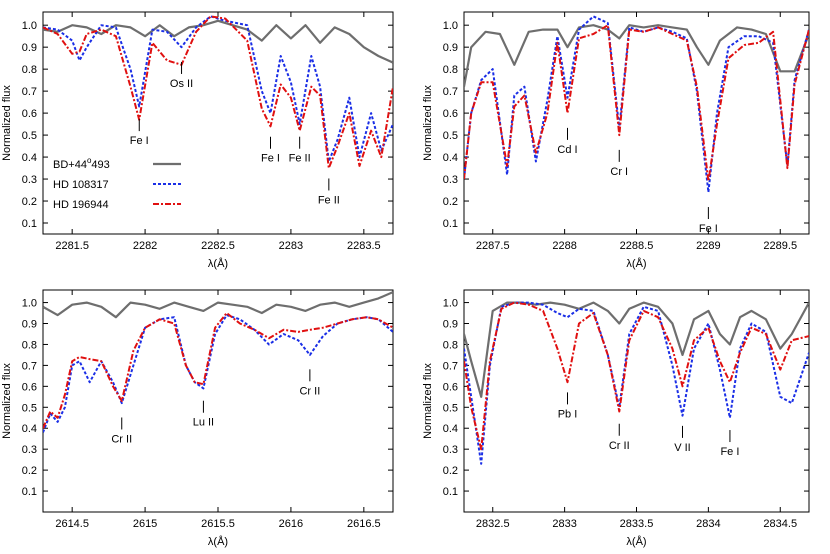 Image resolution: width=830 pixels, height=554 pixels. What do you see at coordinates (81, 205) in the screenshot?
I see `legend-label: HD 196944` at bounding box center [81, 205].